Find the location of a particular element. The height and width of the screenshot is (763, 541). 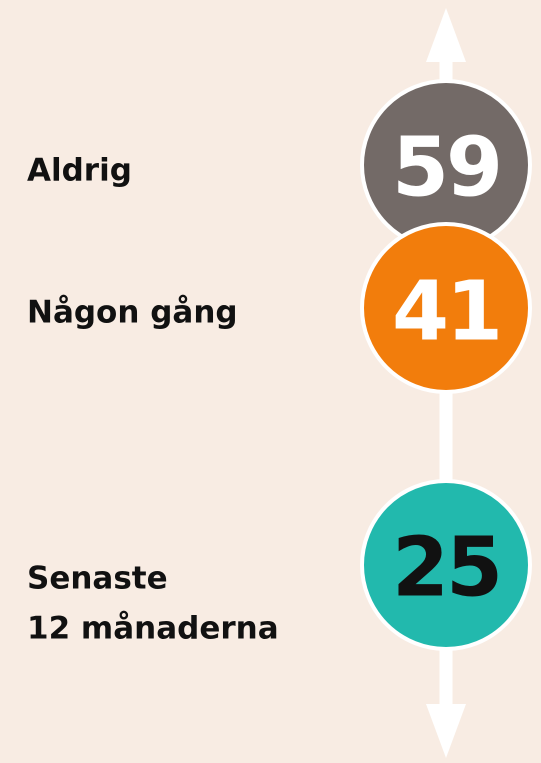

circle-nagon-gang is located at coordinates (446, 308).